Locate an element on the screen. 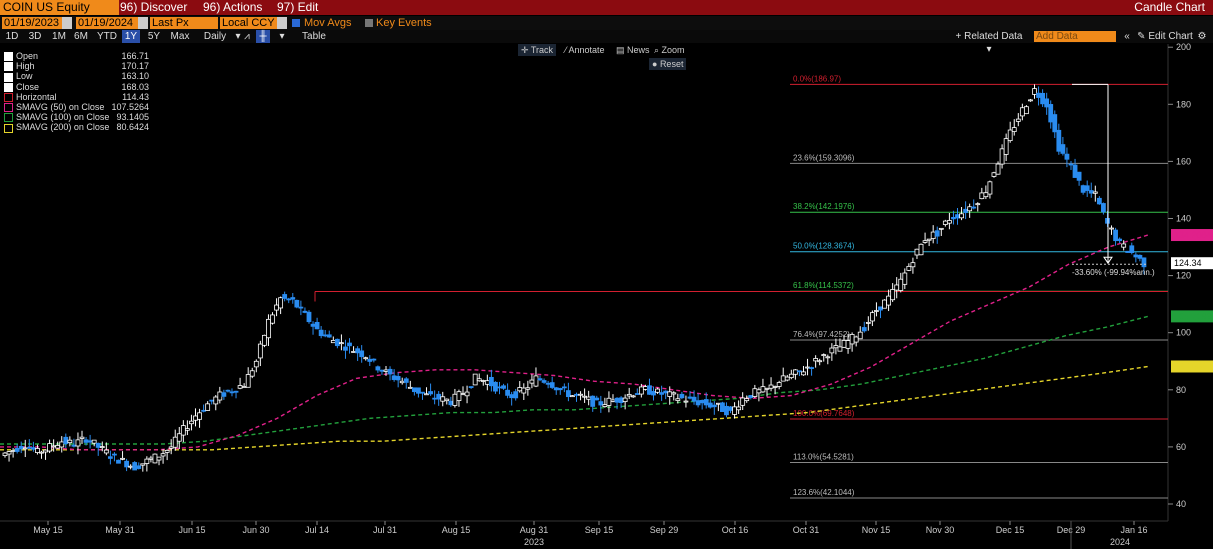 This screenshot has height=549, width=1213. mov-avgs-label: Mov Avgs is located at coordinates (328, 23).